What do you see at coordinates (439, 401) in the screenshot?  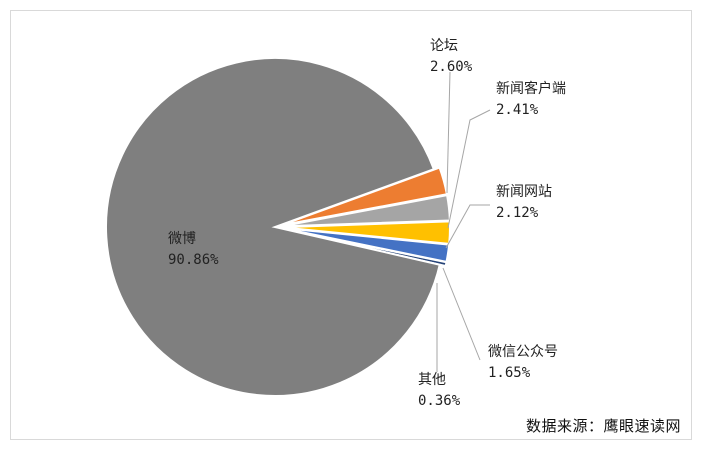 I see `slice-value-5: 0.36%` at bounding box center [439, 401].